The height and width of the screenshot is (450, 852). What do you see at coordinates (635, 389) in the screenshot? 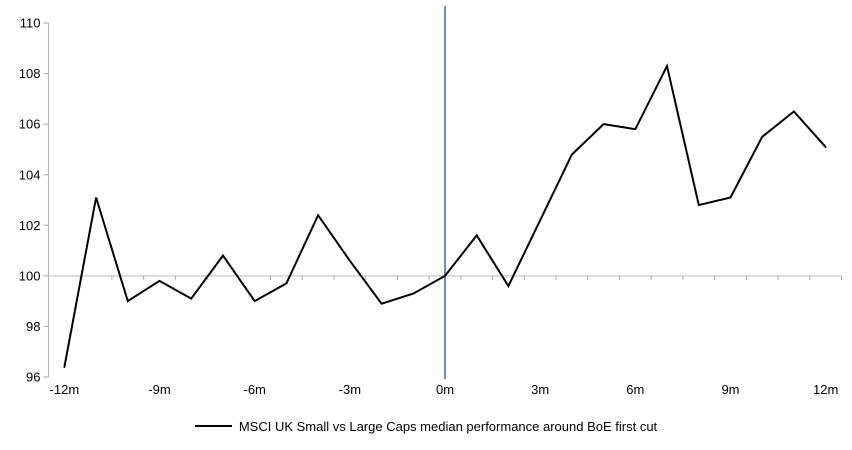
I see `x-tick-label: 6m` at bounding box center [635, 389].